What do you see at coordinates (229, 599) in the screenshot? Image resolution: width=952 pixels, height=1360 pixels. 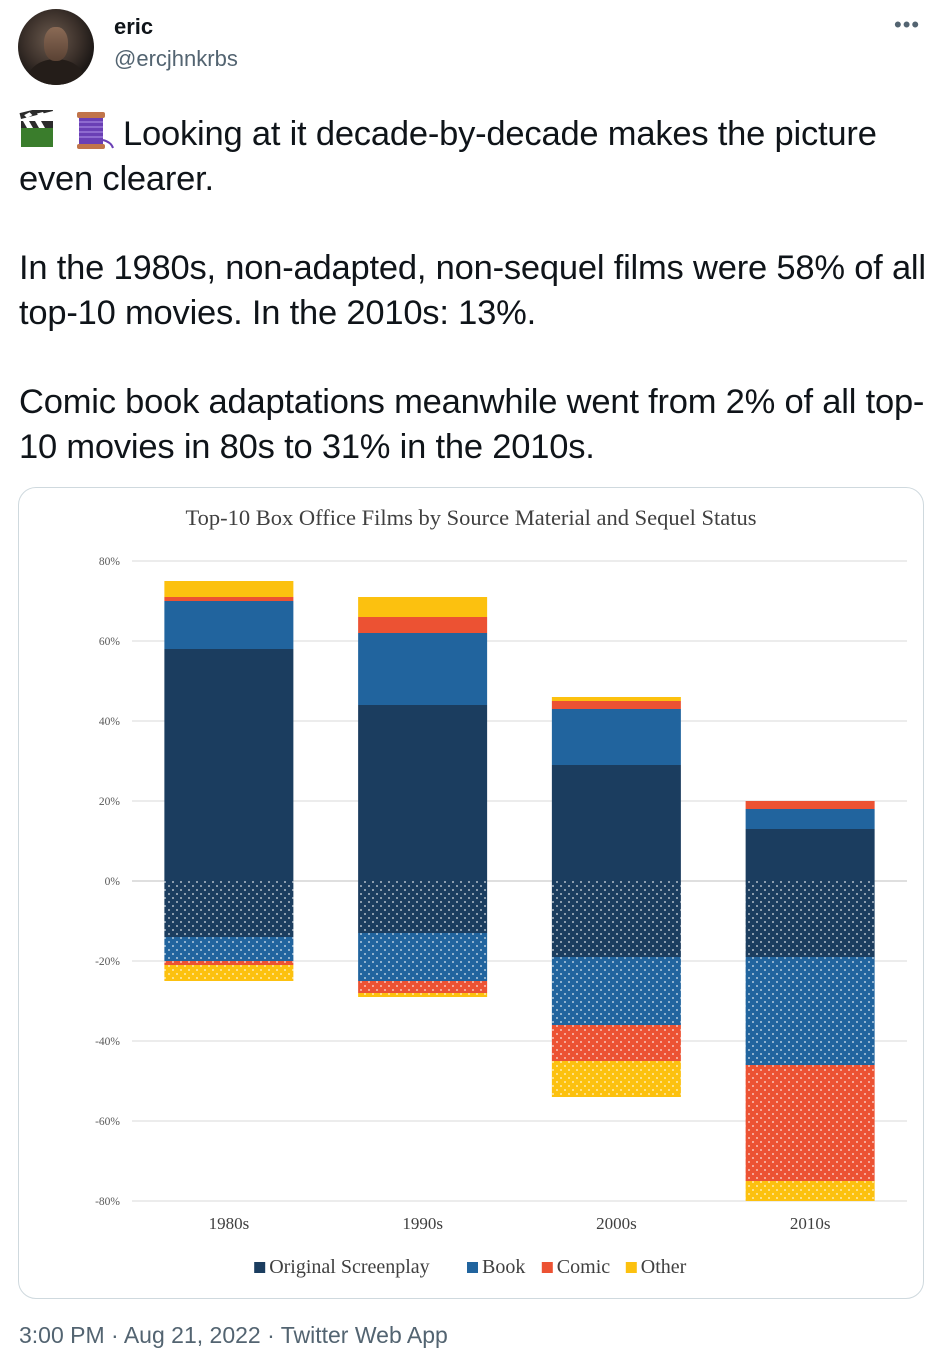 I see `bar-comic-1980s` at bounding box center [229, 599].